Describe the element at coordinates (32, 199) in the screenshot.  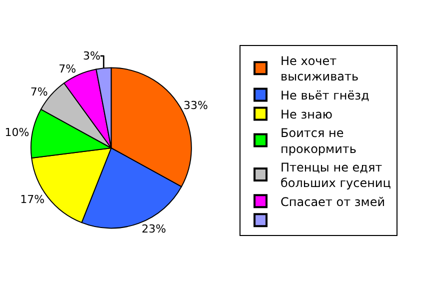
I see `data-label: 17%` at that location.